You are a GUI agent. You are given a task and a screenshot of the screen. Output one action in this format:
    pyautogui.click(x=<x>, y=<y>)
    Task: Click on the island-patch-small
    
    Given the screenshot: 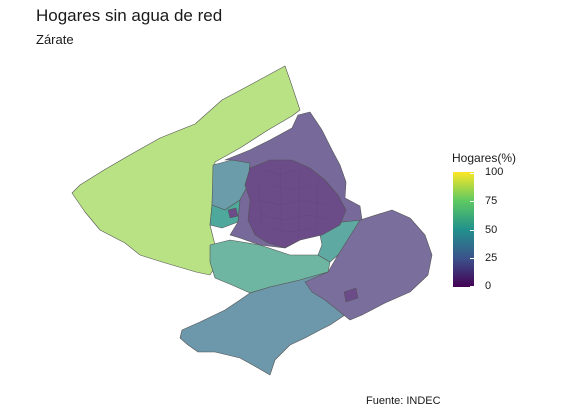 What is the action you would take?
    pyautogui.click(x=233, y=213)
    